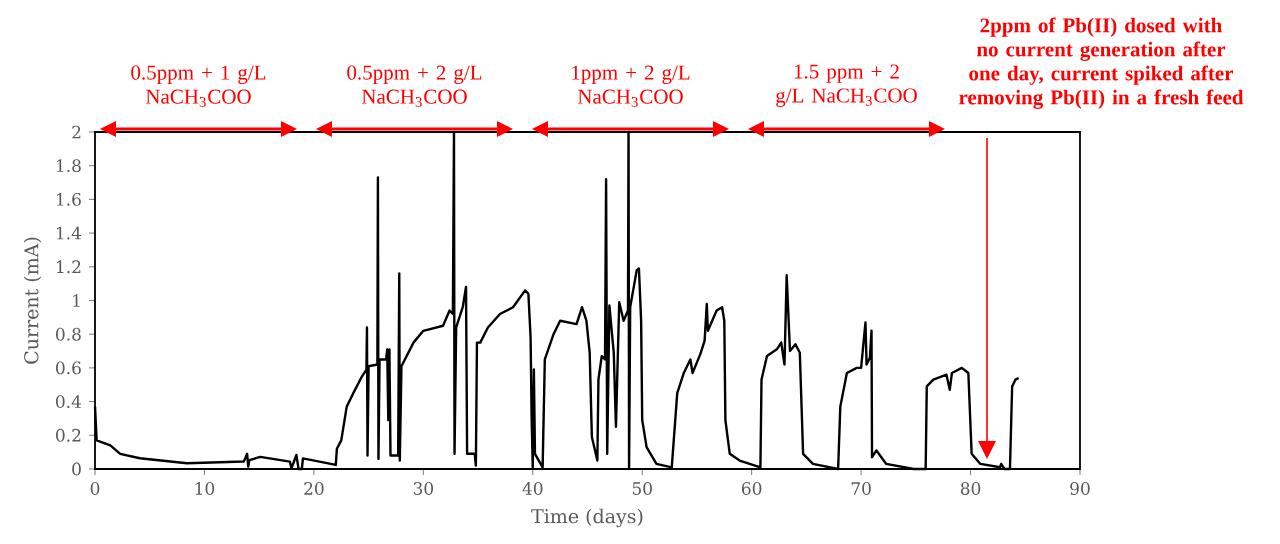 The image size is (1280, 544). What do you see at coordinates (1101, 63) in the screenshot?
I see `text: 2ppm of Pb(II) dosed with no current generation after one day, current spiked after removing Pb(II) in a fresh feed` at bounding box center [1101, 63].